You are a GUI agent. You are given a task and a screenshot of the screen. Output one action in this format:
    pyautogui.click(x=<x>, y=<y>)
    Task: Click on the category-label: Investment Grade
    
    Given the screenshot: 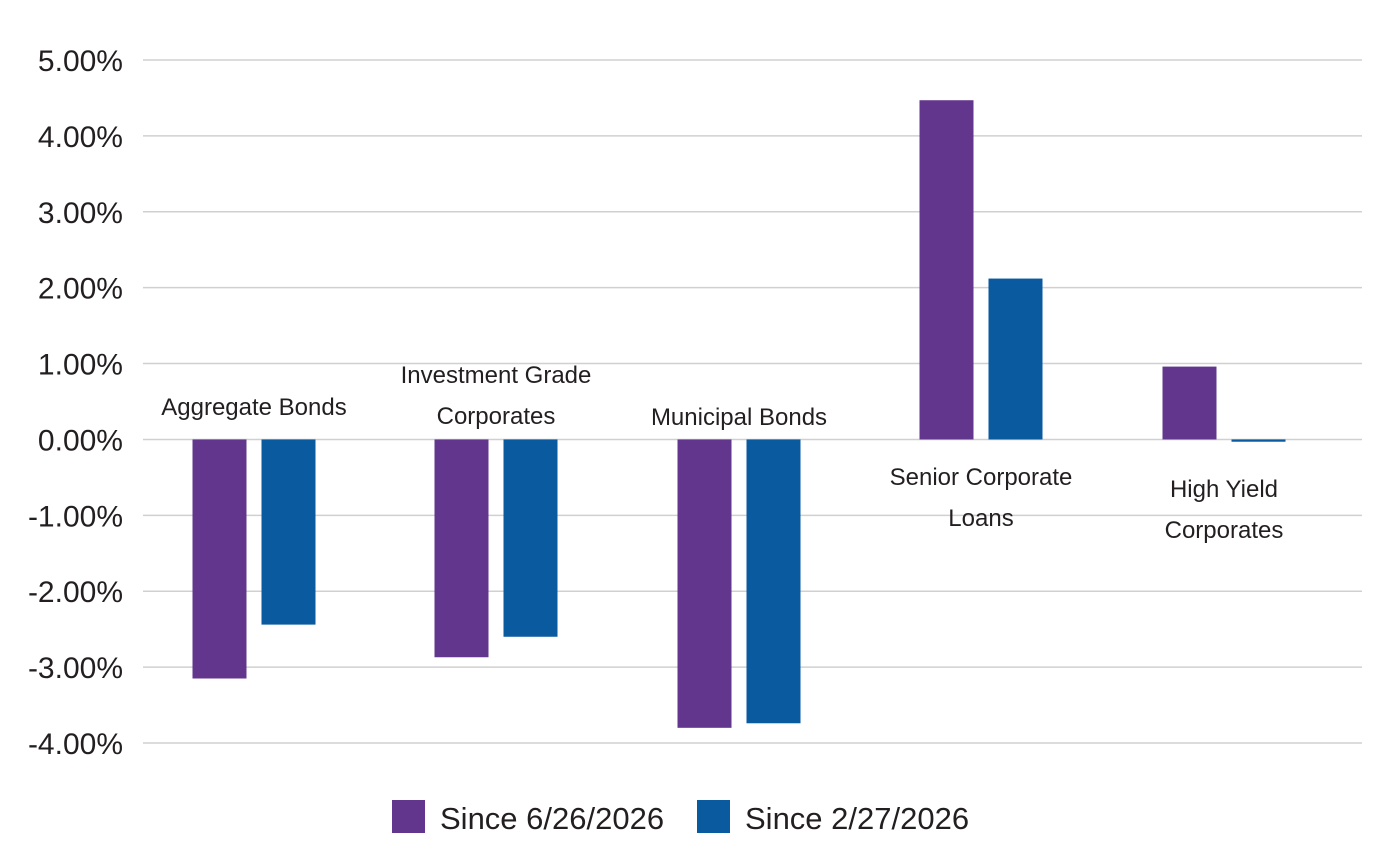 What is the action you would take?
    pyautogui.click(x=496, y=375)
    